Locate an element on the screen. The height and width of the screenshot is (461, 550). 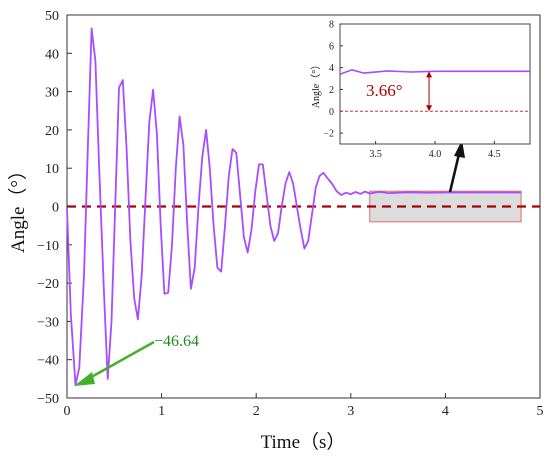
inset-y-axis-title: Angle（°） is located at coordinates (316, 84).